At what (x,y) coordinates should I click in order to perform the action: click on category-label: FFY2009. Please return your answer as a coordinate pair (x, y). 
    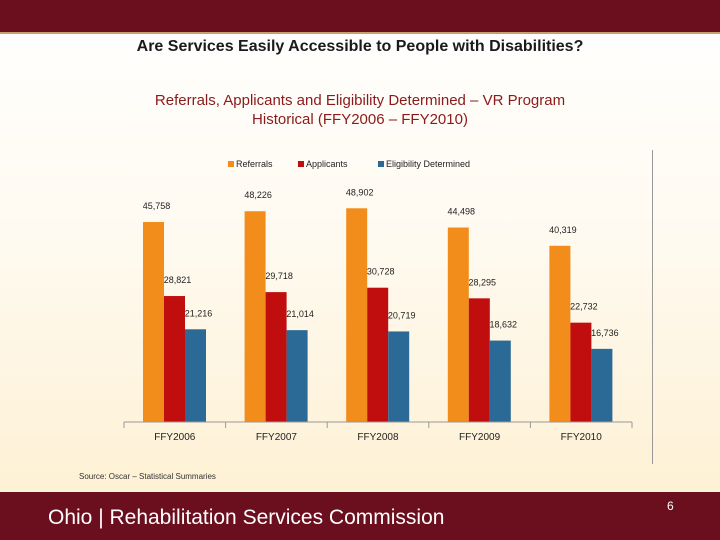
    Looking at the image, I should click on (480, 437).